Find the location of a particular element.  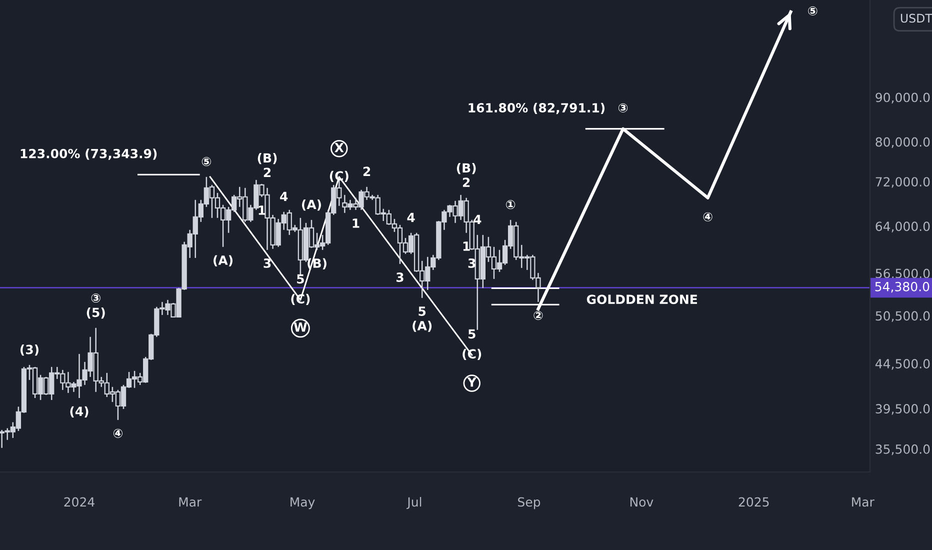

x-tick-label: Nov is located at coordinates (642, 502).